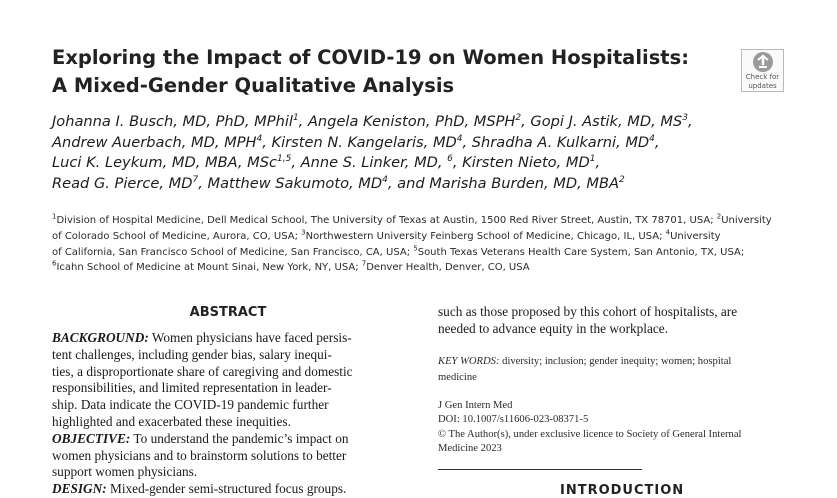  Describe the element at coordinates (284, 159) in the screenshot. I see `affil-ref: 1,5` at that location.